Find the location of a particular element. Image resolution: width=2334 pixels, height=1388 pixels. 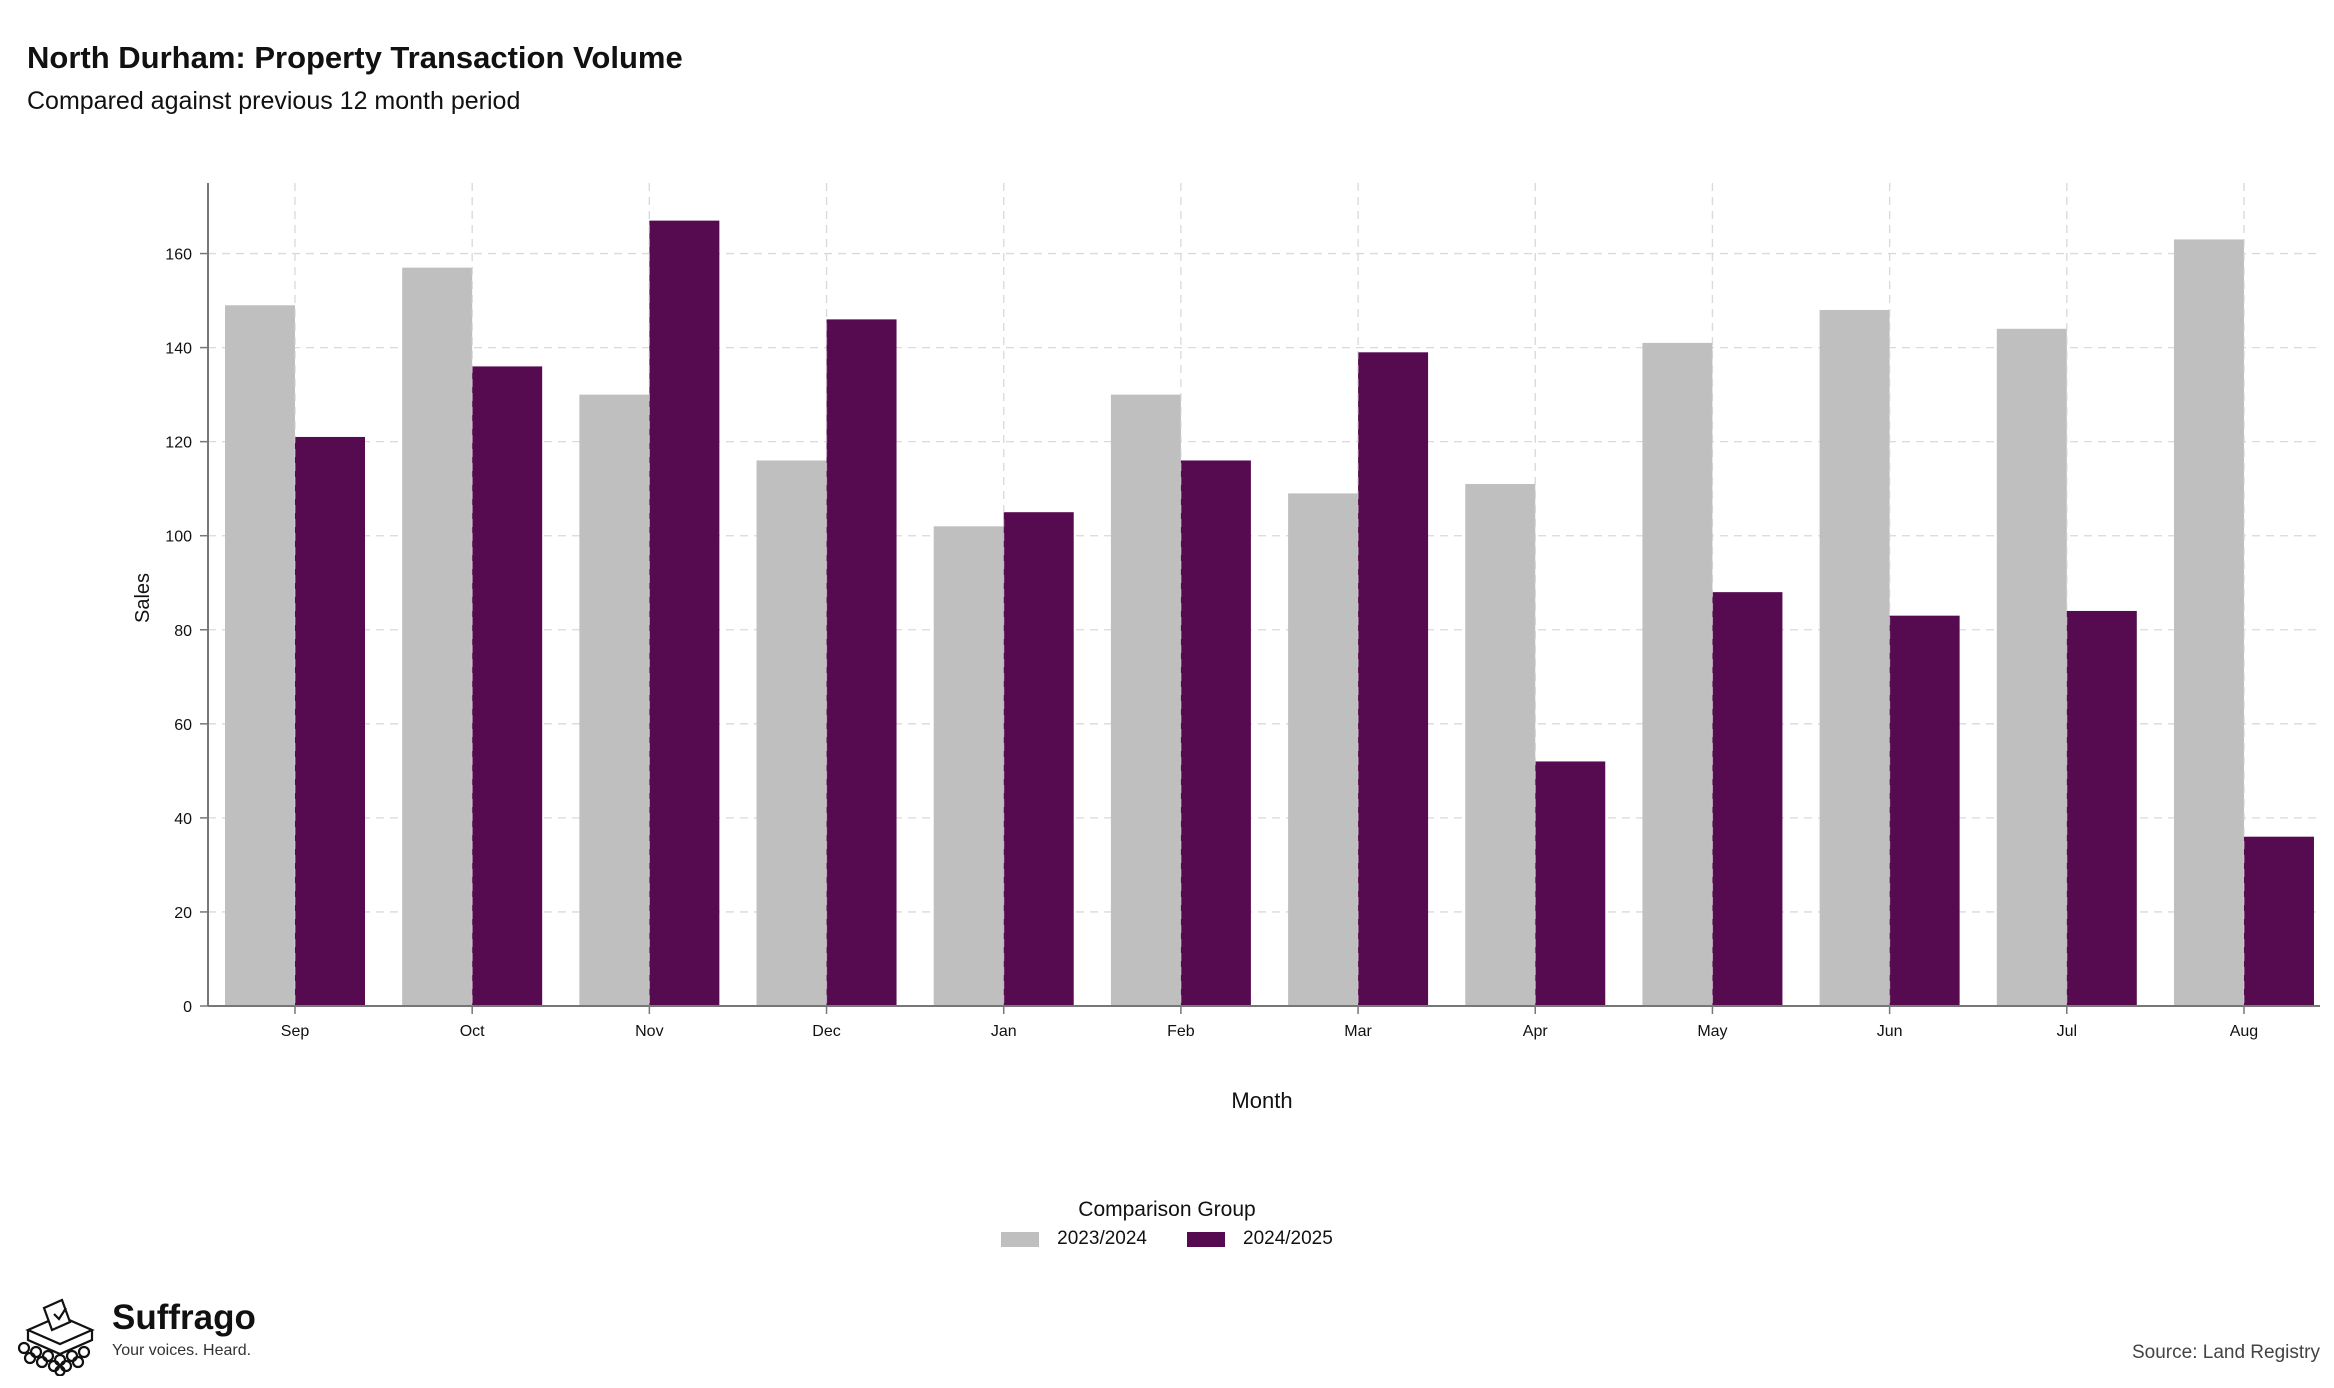

x-tick-label: Mar is located at coordinates (1358, 1031).